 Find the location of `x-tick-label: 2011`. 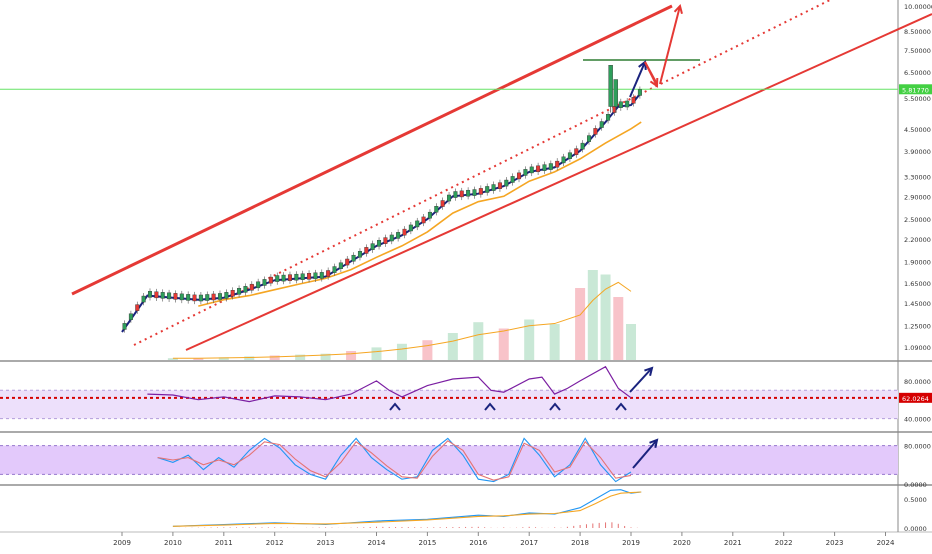

x-tick-label: 2011 is located at coordinates (224, 543).